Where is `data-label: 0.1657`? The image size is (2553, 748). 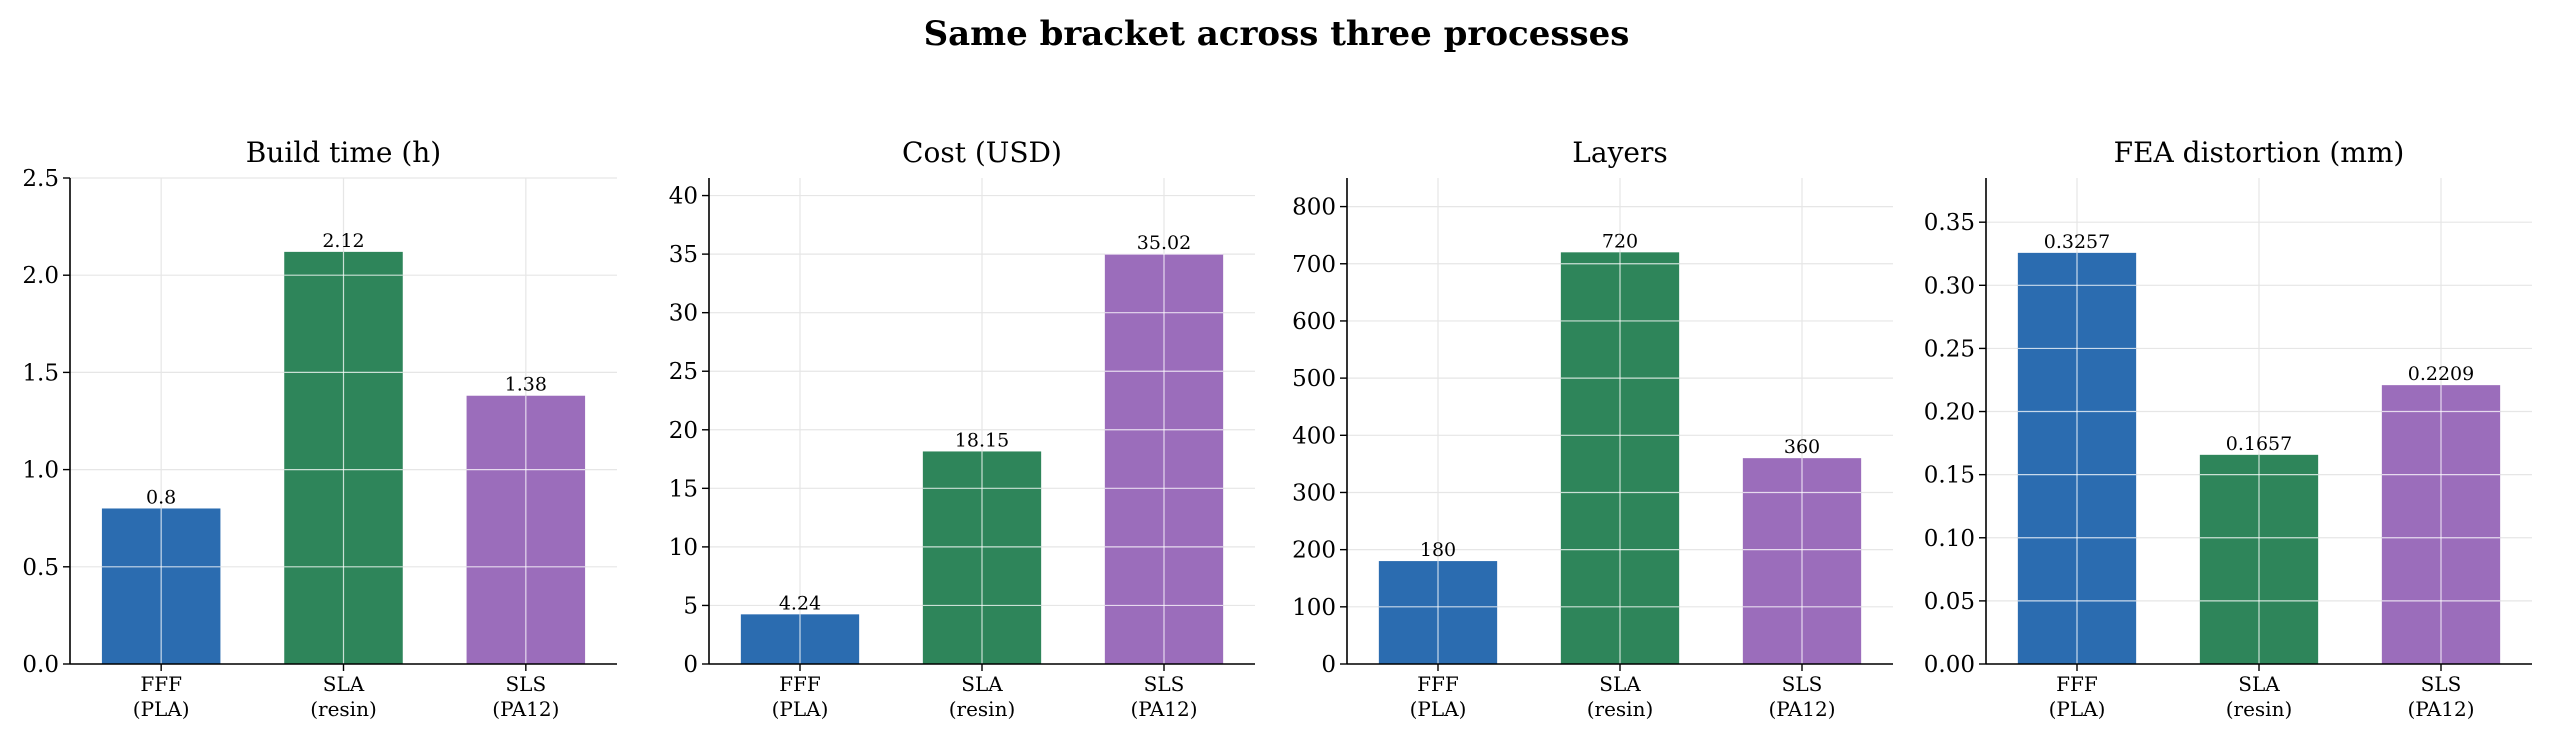
data-label: 0.1657 is located at coordinates (2259, 444).